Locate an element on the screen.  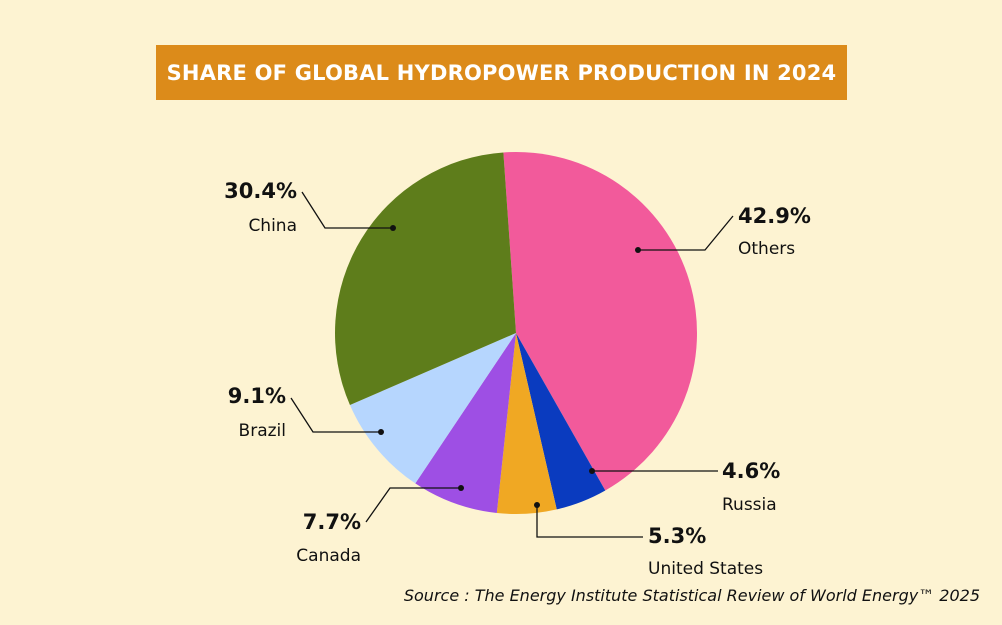
value-label-others: 42.9% is located at coordinates (774, 216).